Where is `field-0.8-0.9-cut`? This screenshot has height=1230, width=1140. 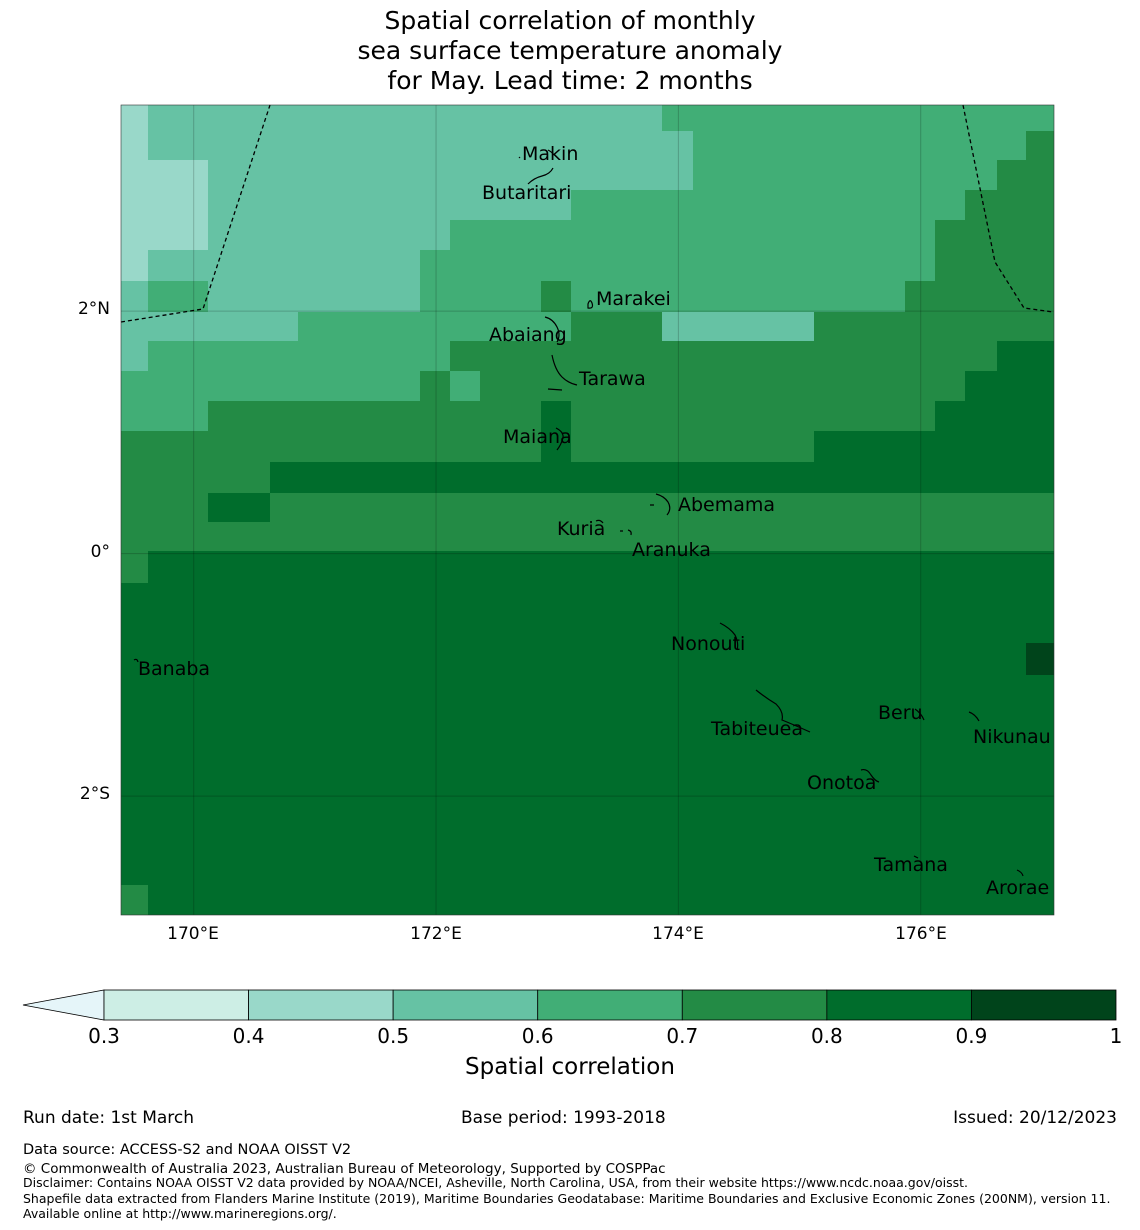
field-0.8-0.9-cut is located at coordinates (239, 507).